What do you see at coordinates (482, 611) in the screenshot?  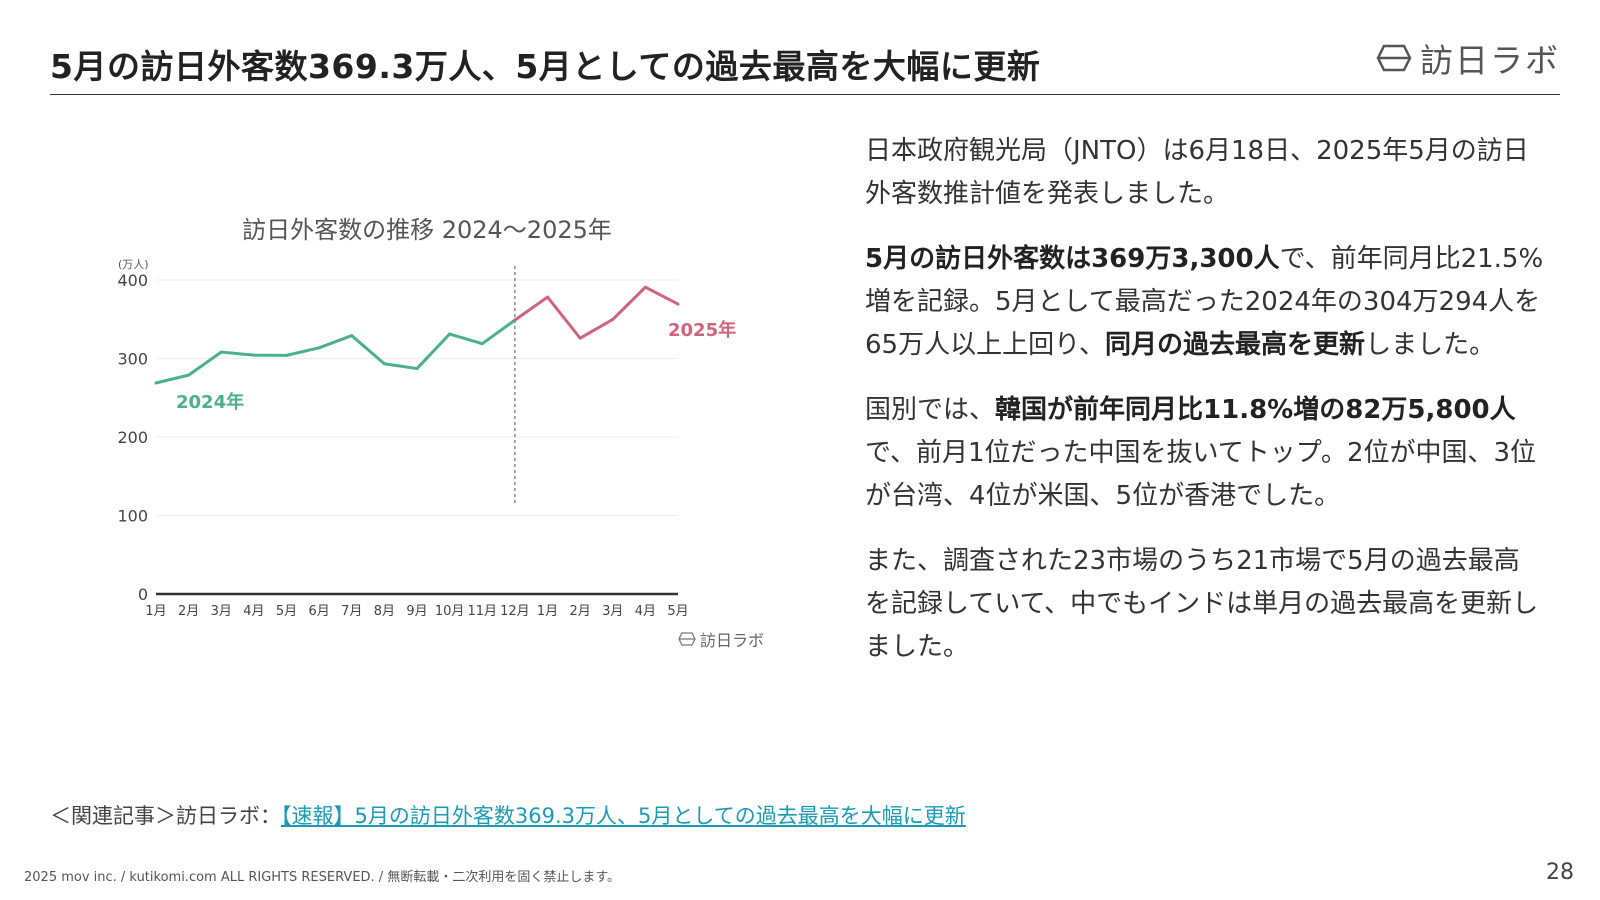 I see `x-tick-label: 11月` at bounding box center [482, 611].